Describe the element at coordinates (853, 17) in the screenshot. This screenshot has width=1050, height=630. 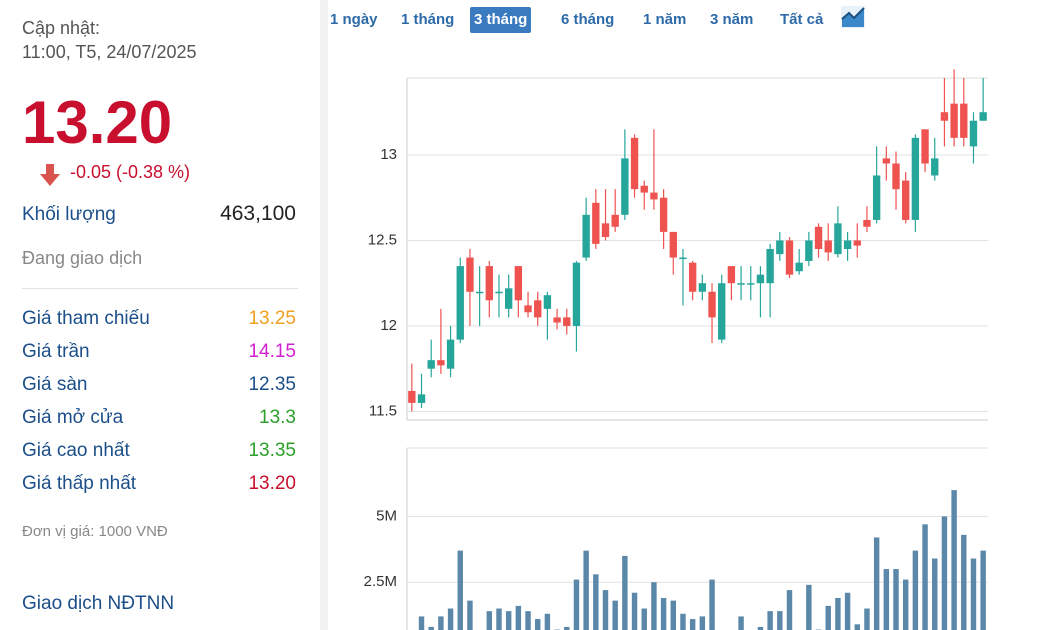
I see `chart-type-icon` at that location.